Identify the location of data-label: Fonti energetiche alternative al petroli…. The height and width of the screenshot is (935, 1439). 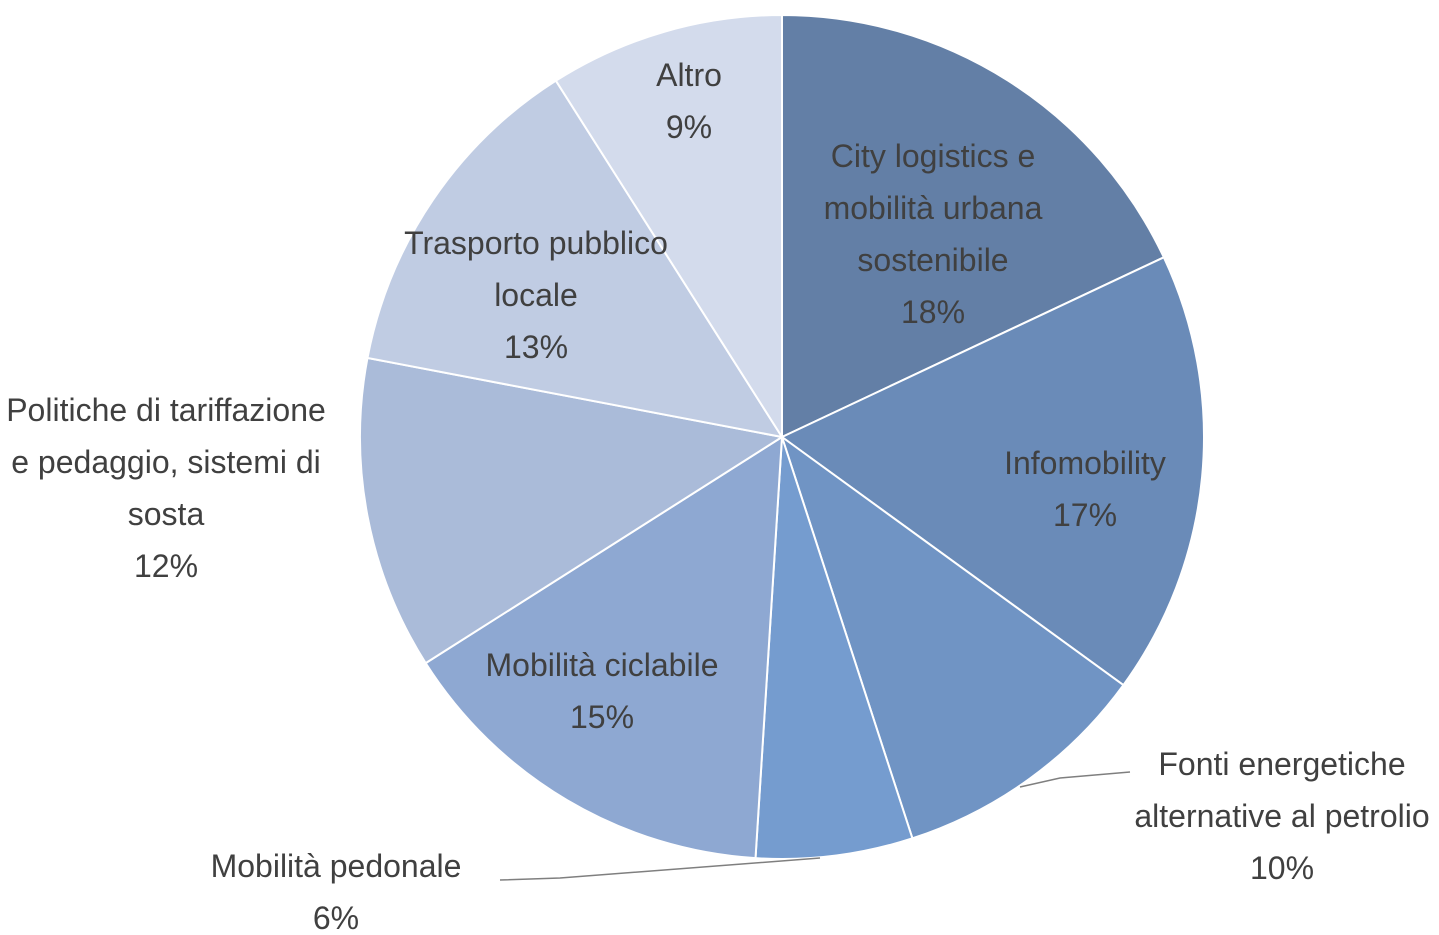
(1280, 816).